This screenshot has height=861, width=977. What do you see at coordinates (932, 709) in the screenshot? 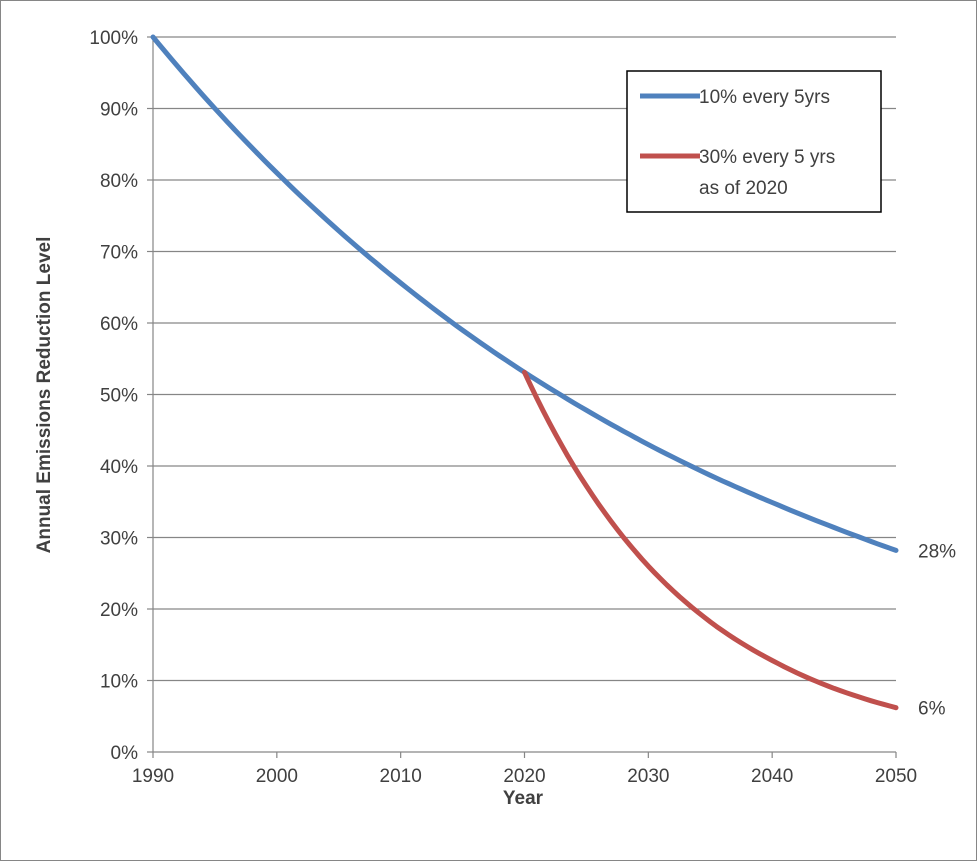
I see `end-label: 6%` at bounding box center [932, 709].